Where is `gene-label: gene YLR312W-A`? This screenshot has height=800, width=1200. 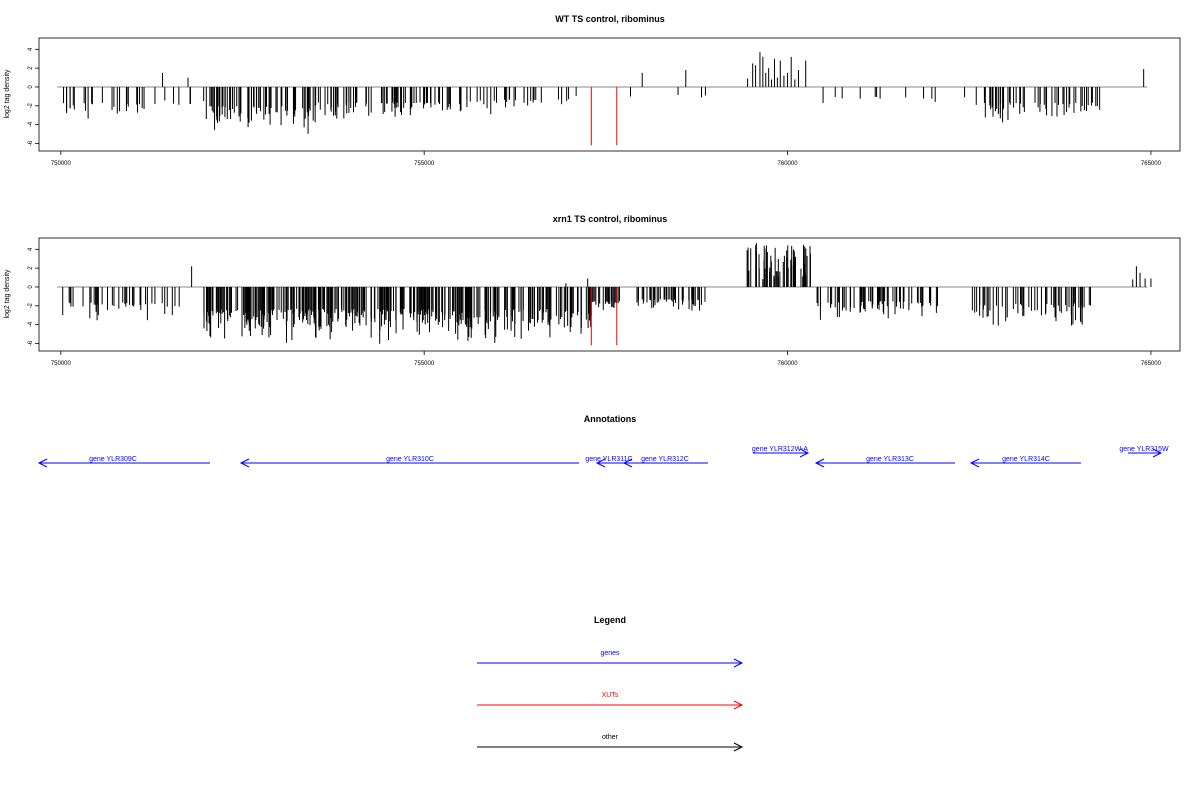 gene-label: gene YLR312W-A is located at coordinates (780, 449).